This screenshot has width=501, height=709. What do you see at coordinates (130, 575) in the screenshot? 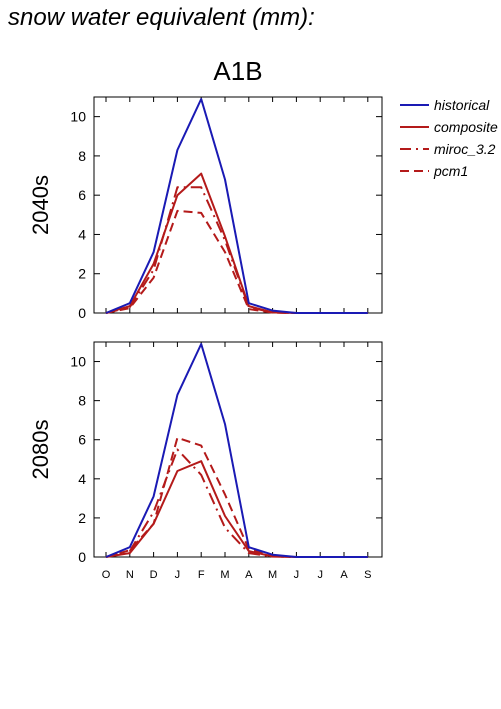
I see `x-tick-label: N` at bounding box center [130, 575].